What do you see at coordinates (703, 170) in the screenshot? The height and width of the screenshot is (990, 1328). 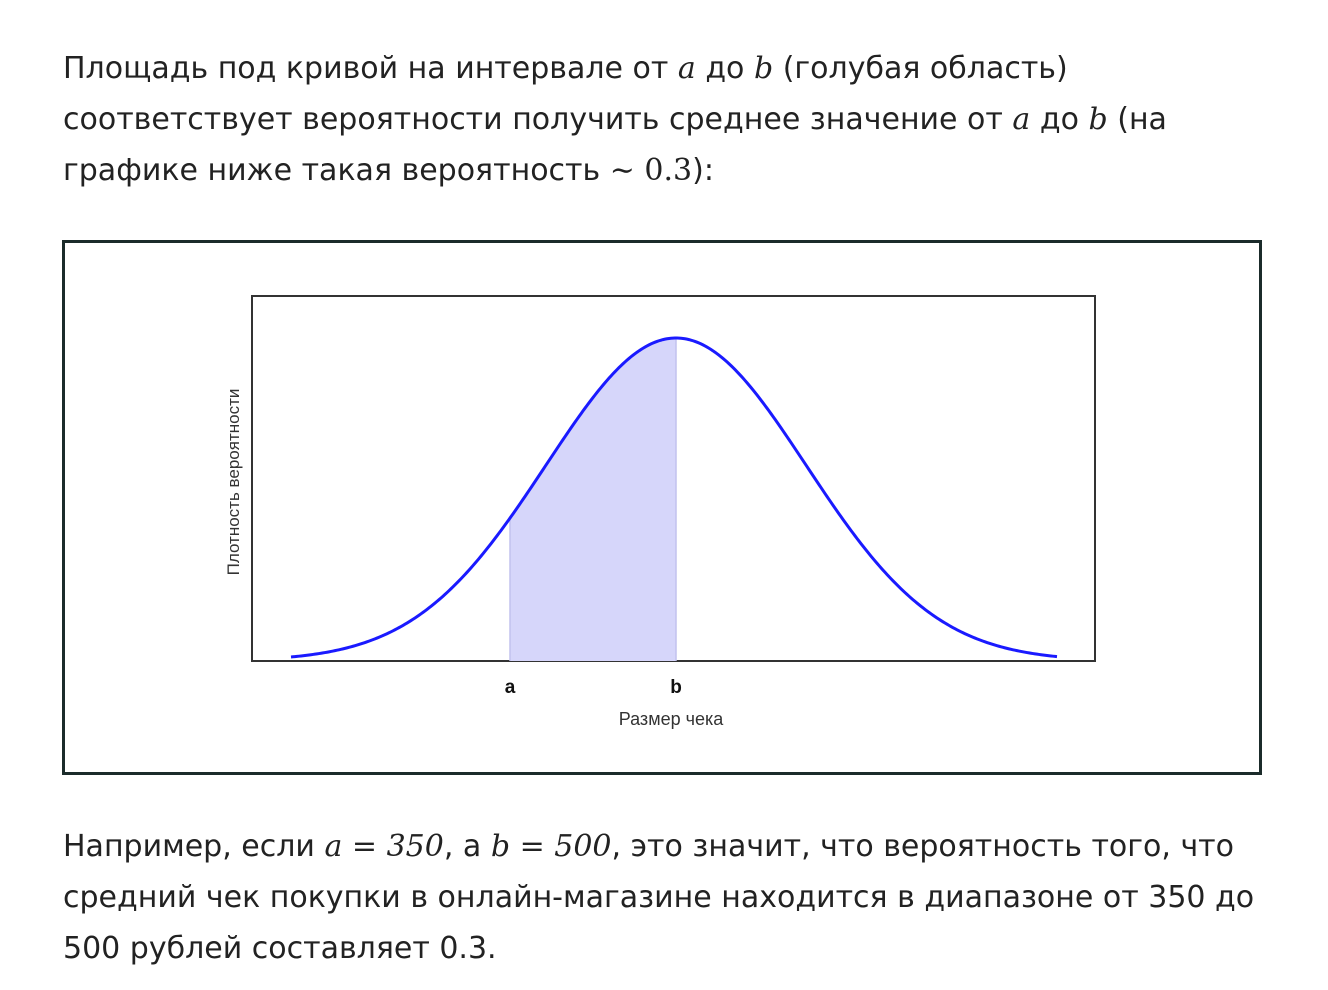 I see `intro-text-6: ):` at bounding box center [703, 170].